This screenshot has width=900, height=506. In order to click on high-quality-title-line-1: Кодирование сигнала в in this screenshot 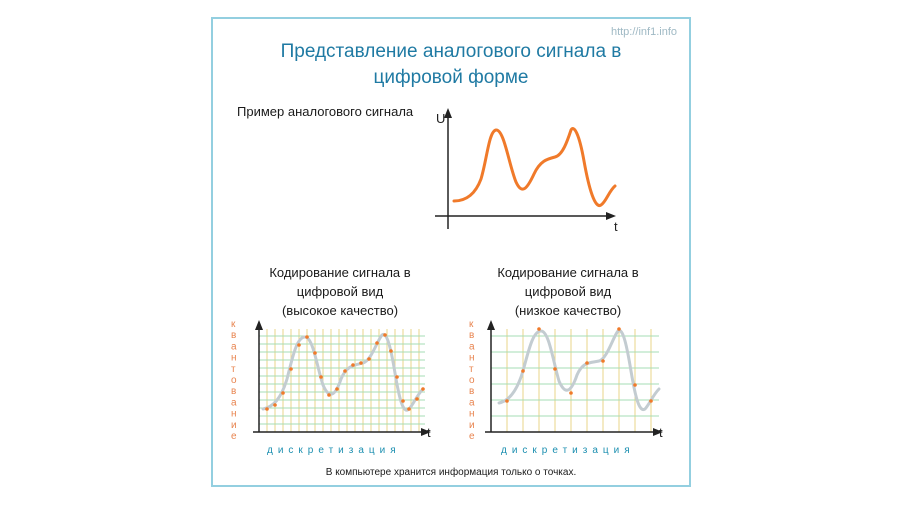, I will do `click(340, 272)`.